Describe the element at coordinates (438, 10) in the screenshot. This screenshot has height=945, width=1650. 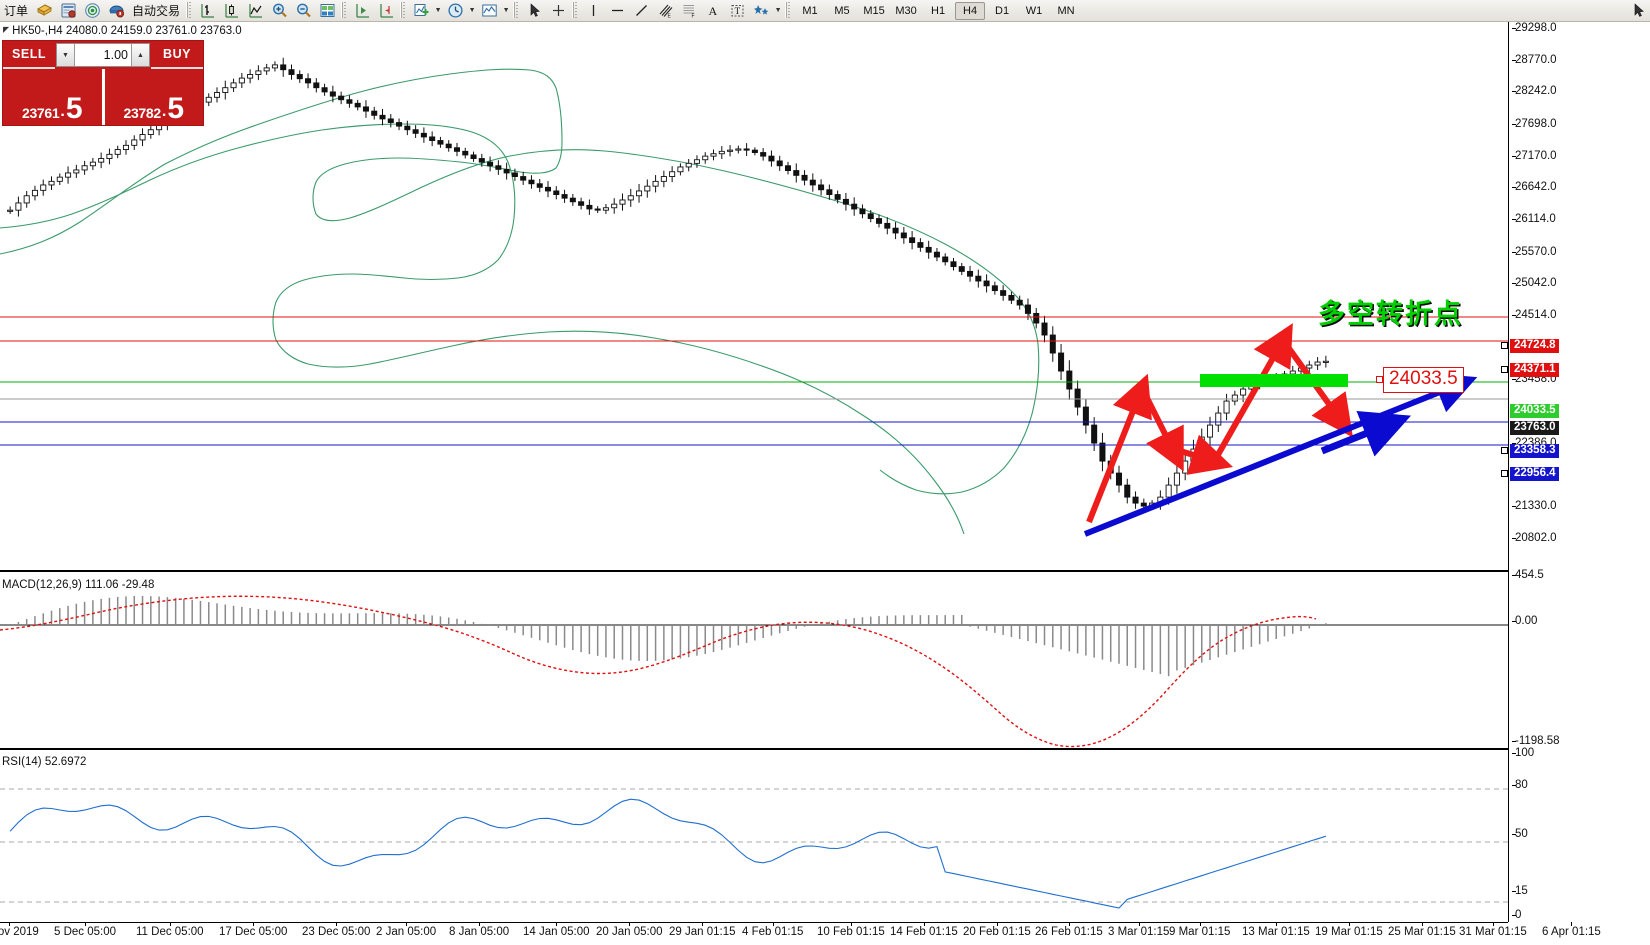
I see `indicators-dropdown-caret: ▼` at that location.